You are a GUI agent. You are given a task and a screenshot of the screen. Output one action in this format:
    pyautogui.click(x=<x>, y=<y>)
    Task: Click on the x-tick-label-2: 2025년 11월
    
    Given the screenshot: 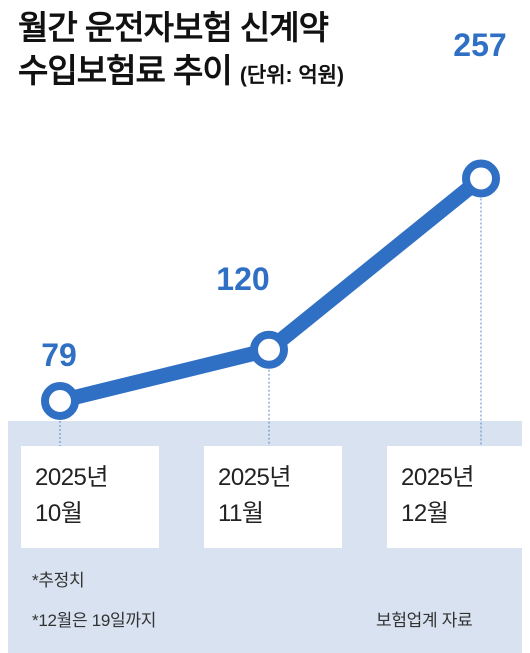 What is the action you would take?
    pyautogui.click(x=273, y=497)
    